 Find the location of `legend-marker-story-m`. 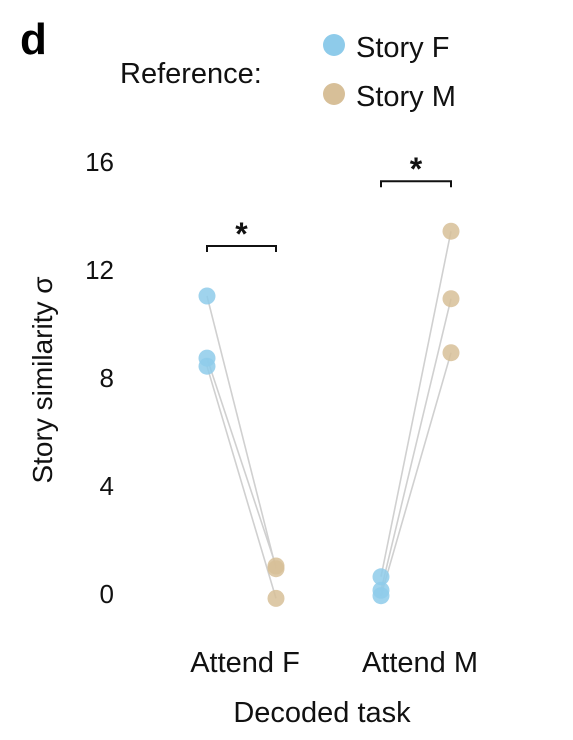

legend-marker-story-m is located at coordinates (334, 94).